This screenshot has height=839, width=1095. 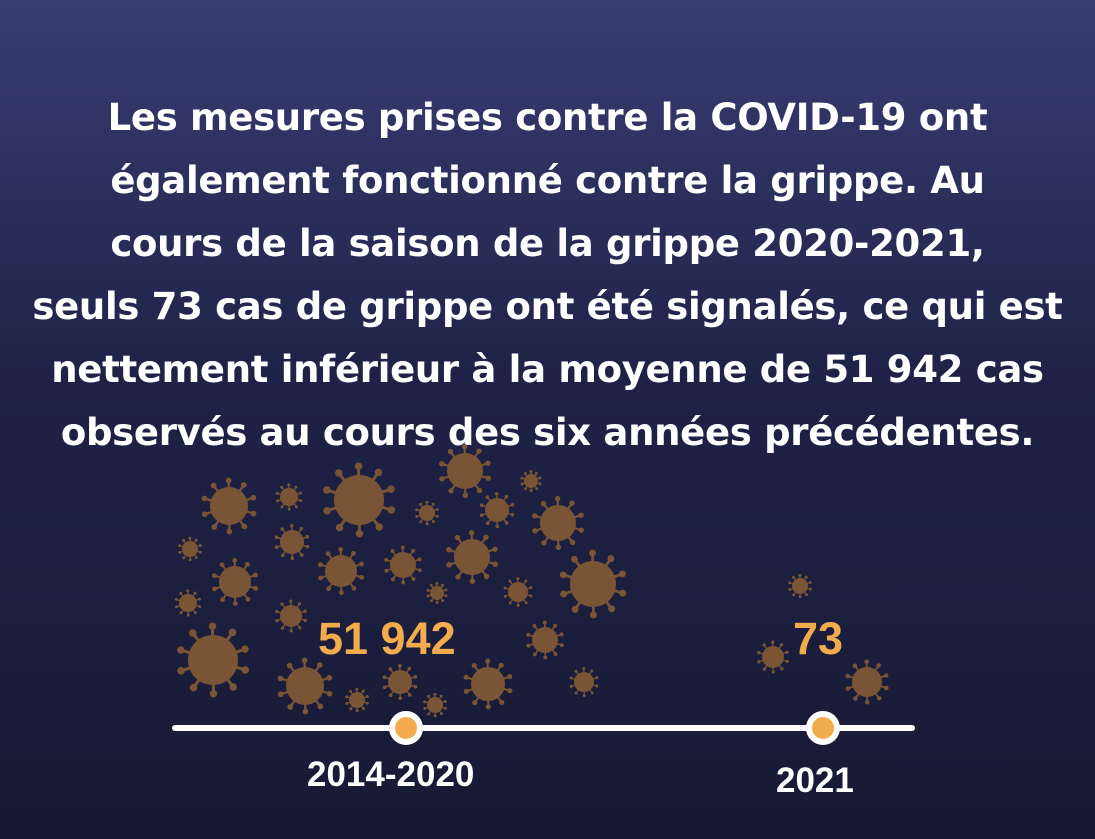 I want to click on timeline-axis, so click(x=543, y=728).